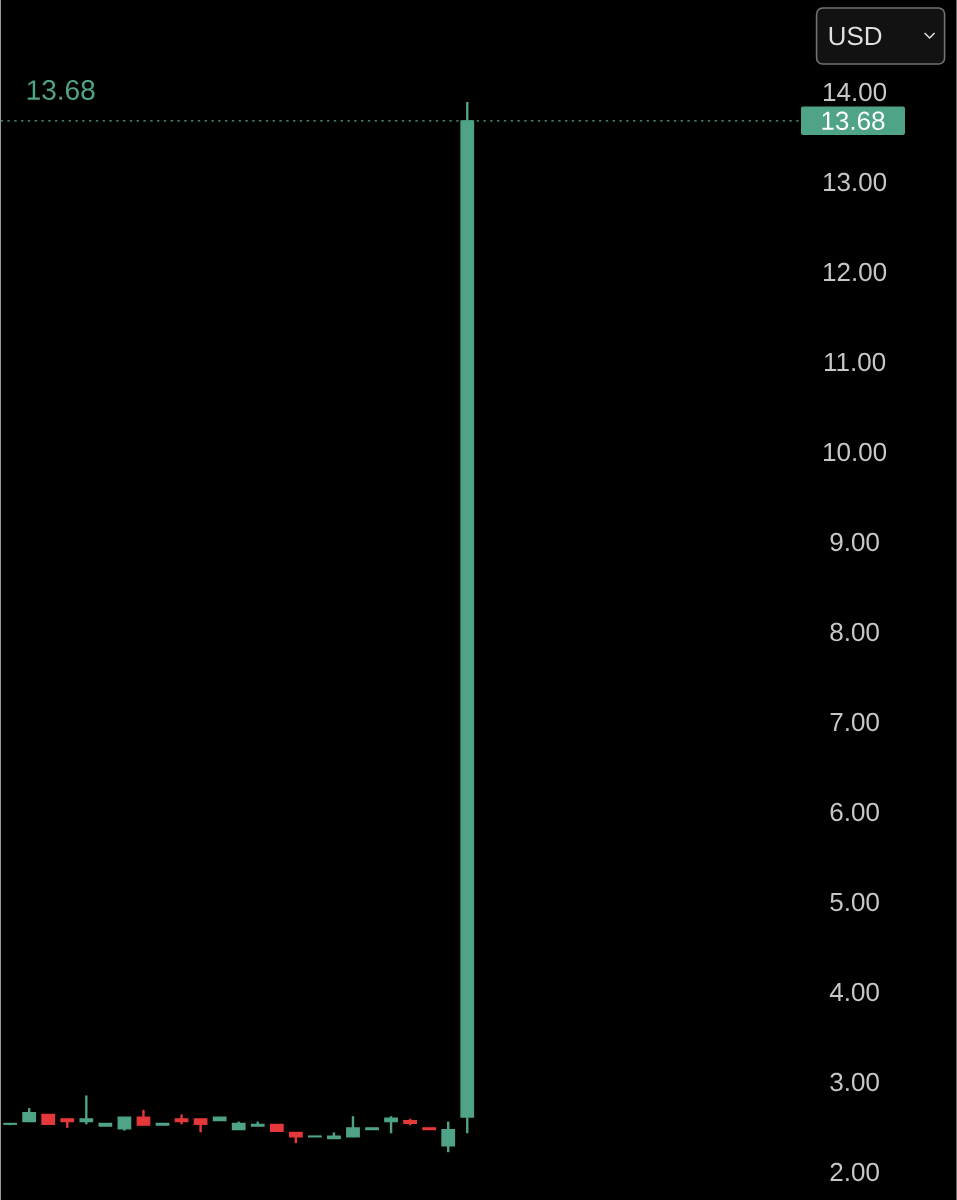 The width and height of the screenshot is (957, 1200). Describe the element at coordinates (855, 272) in the screenshot. I see `y-tick-label: 12.00` at that location.